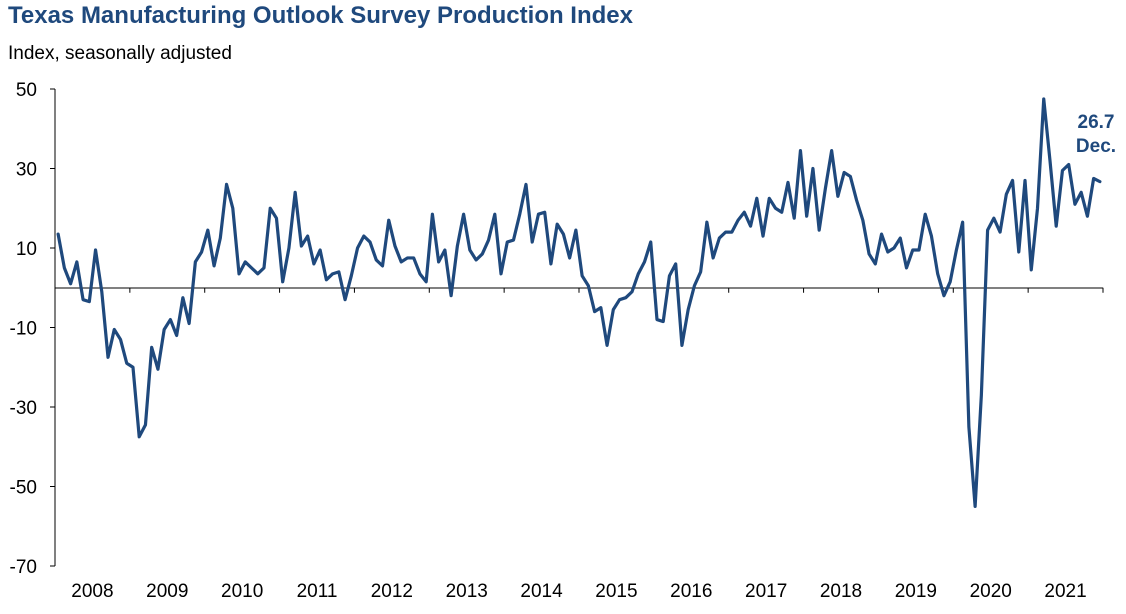 Image resolution: width=1126 pixels, height=614 pixels. What do you see at coordinates (1096, 122) in the screenshot?
I see `last-value-annotation: 26.7` at bounding box center [1096, 122].